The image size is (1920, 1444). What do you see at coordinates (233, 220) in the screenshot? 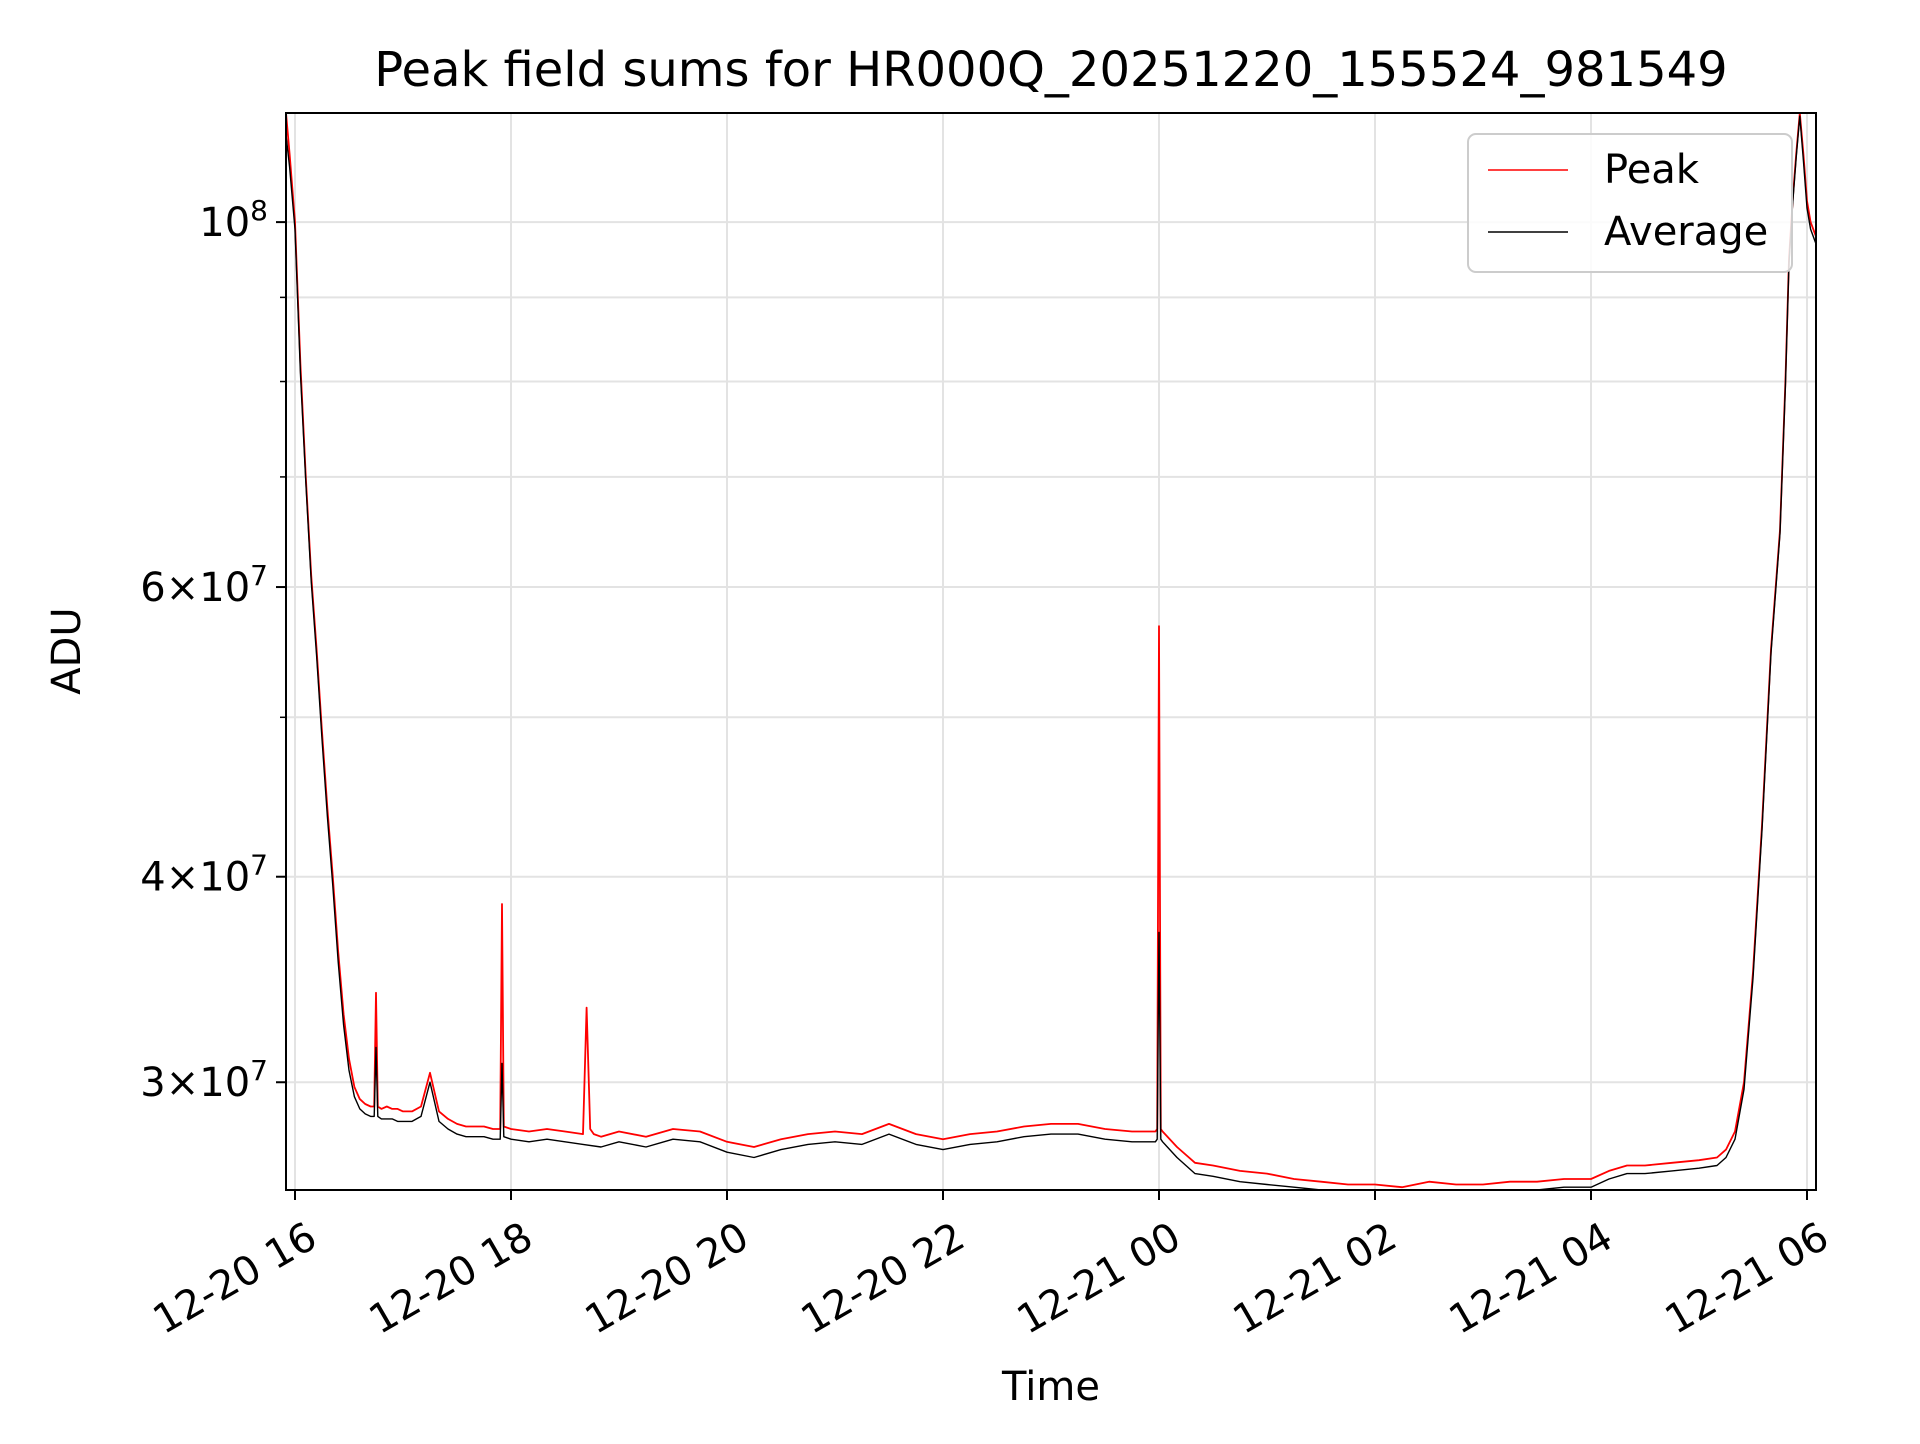
I see `y-tick-label: 108` at bounding box center [233, 220].